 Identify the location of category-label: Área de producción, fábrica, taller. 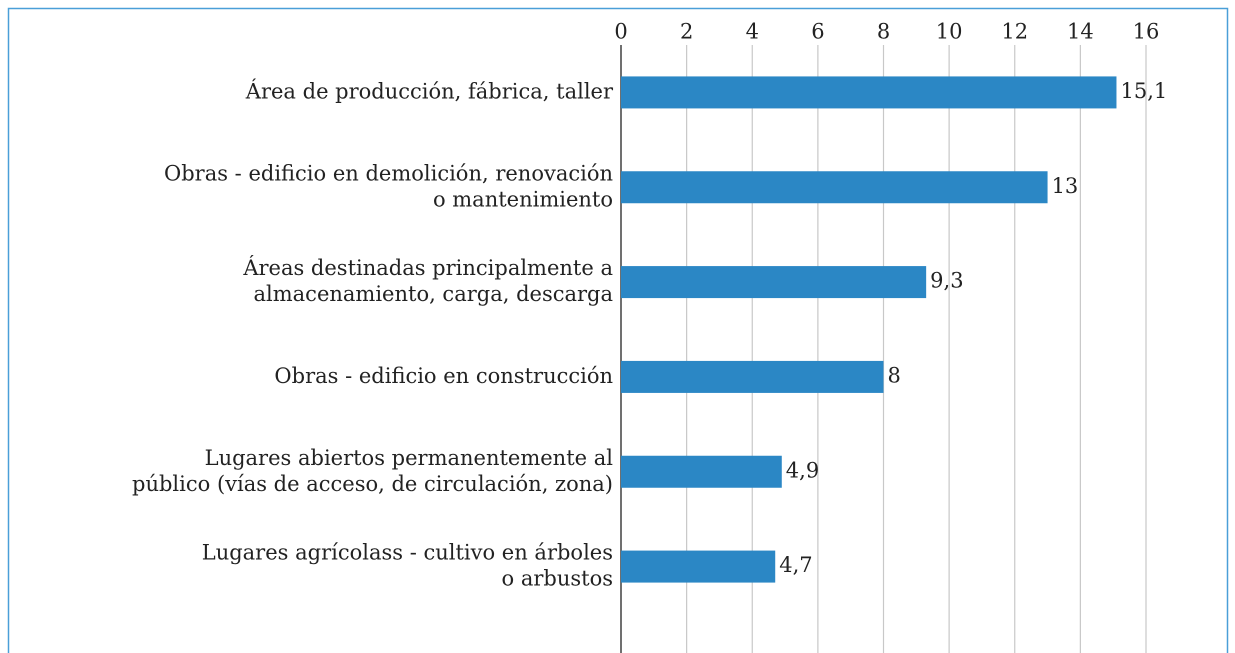
(429, 91).